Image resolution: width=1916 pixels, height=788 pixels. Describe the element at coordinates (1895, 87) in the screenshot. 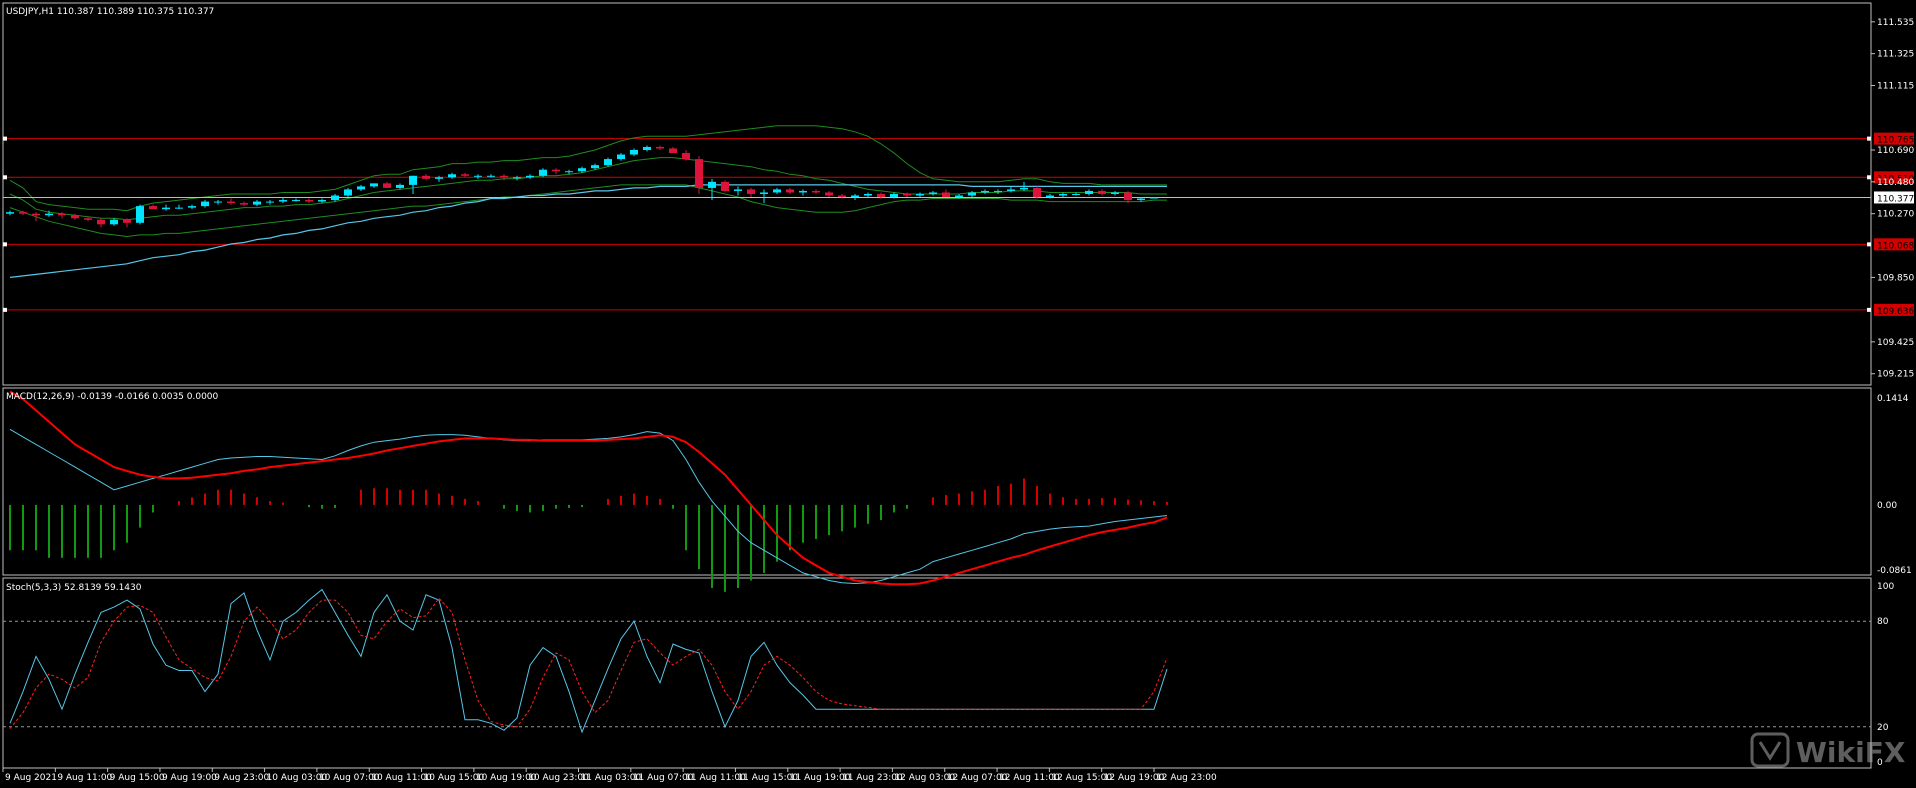

I see `price-tick-label: 111.115` at that location.